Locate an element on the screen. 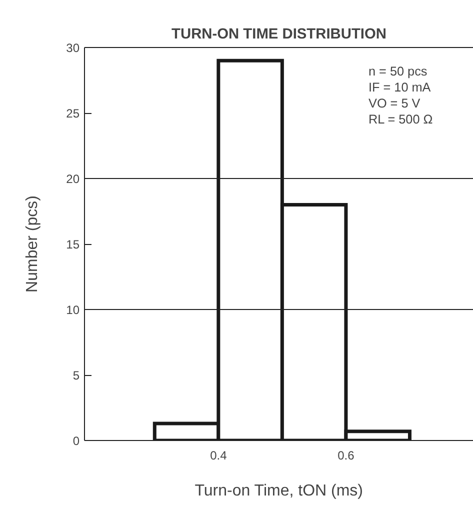 Image resolution: width=473 pixels, height=512 pixels. annotation: n = 50 pcs is located at coordinates (398, 71).